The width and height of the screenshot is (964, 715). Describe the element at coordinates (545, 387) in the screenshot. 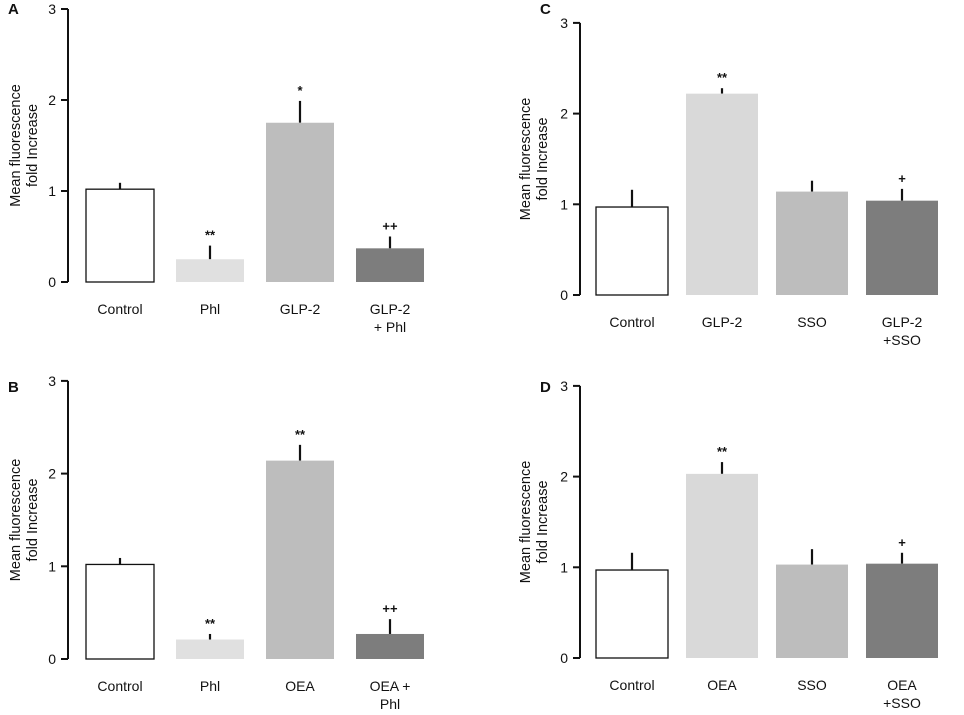

I see `panel-letter: D` at that location.